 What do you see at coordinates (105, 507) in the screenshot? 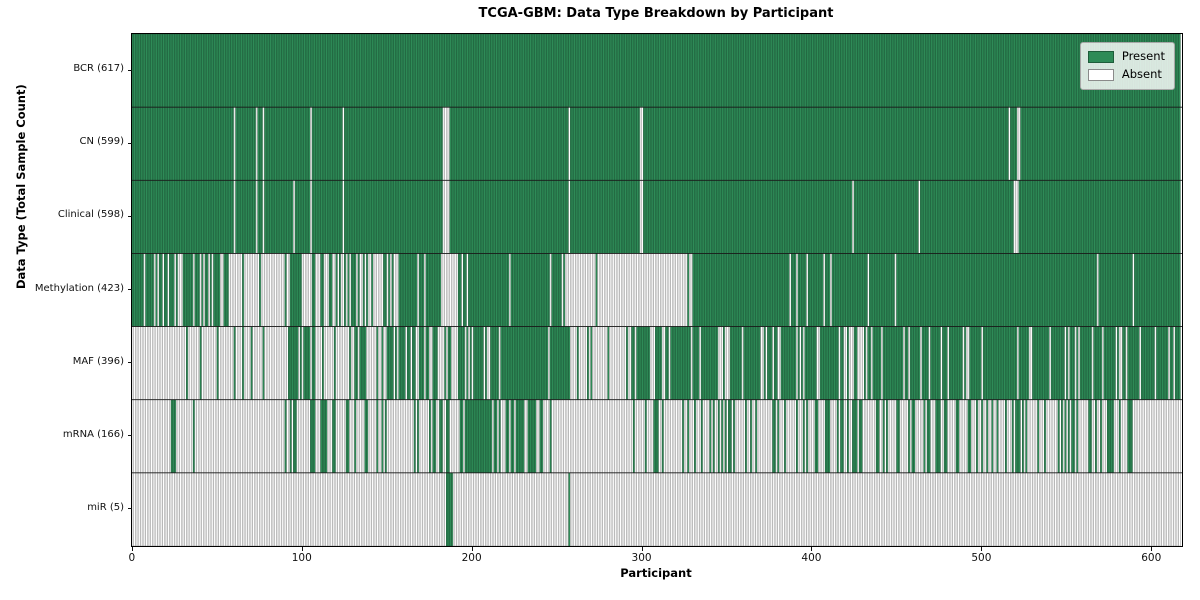
I see `y-tick-label-miR: miR (5)` at bounding box center [105, 507].